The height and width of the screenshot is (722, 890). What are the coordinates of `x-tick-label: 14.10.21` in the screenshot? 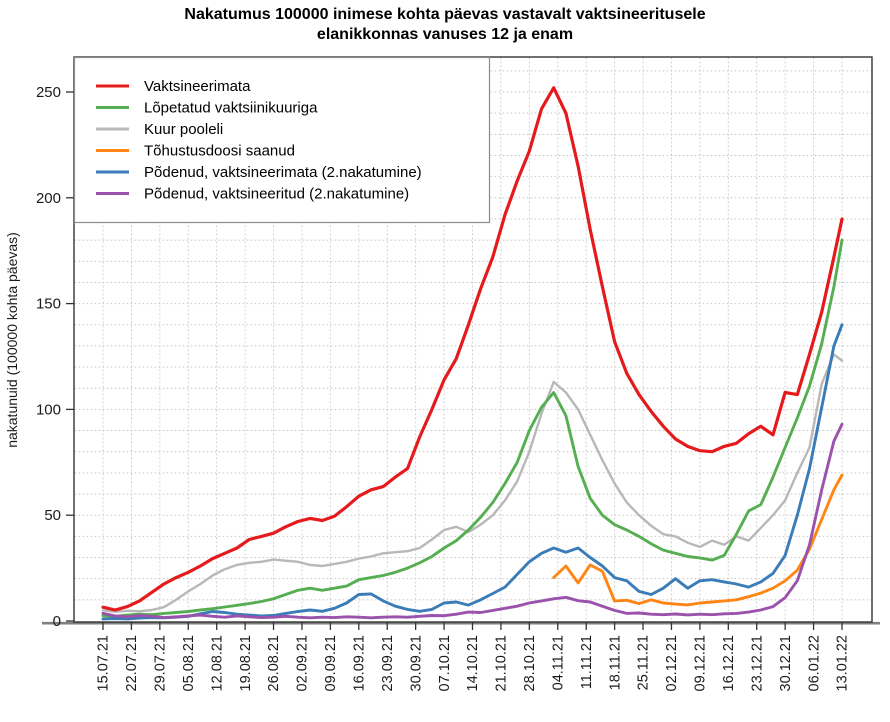 It's located at (473, 663).